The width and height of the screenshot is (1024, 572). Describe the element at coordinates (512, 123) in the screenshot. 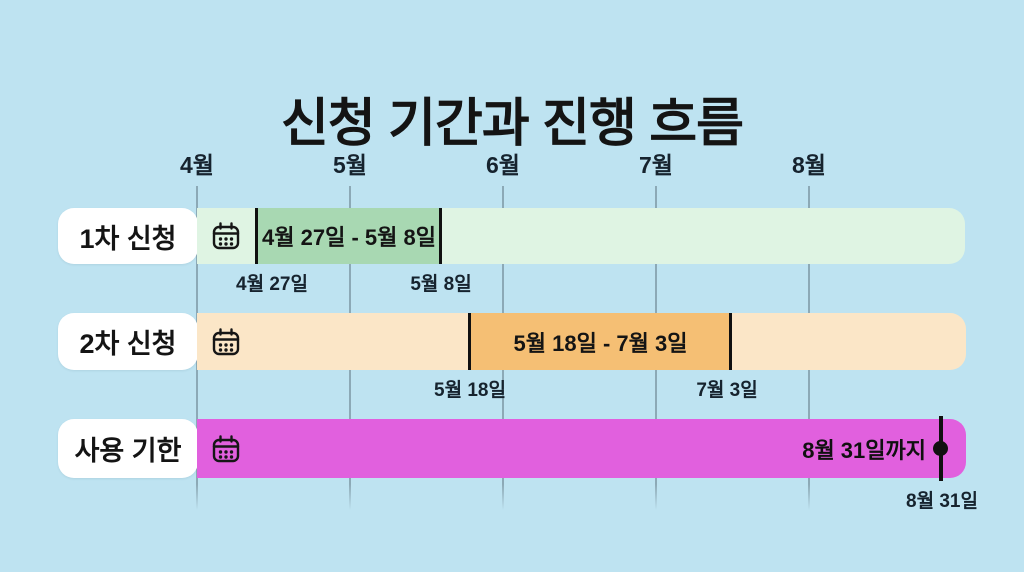

I see `page-title: 신청 기간과 진행 흐름` at that location.